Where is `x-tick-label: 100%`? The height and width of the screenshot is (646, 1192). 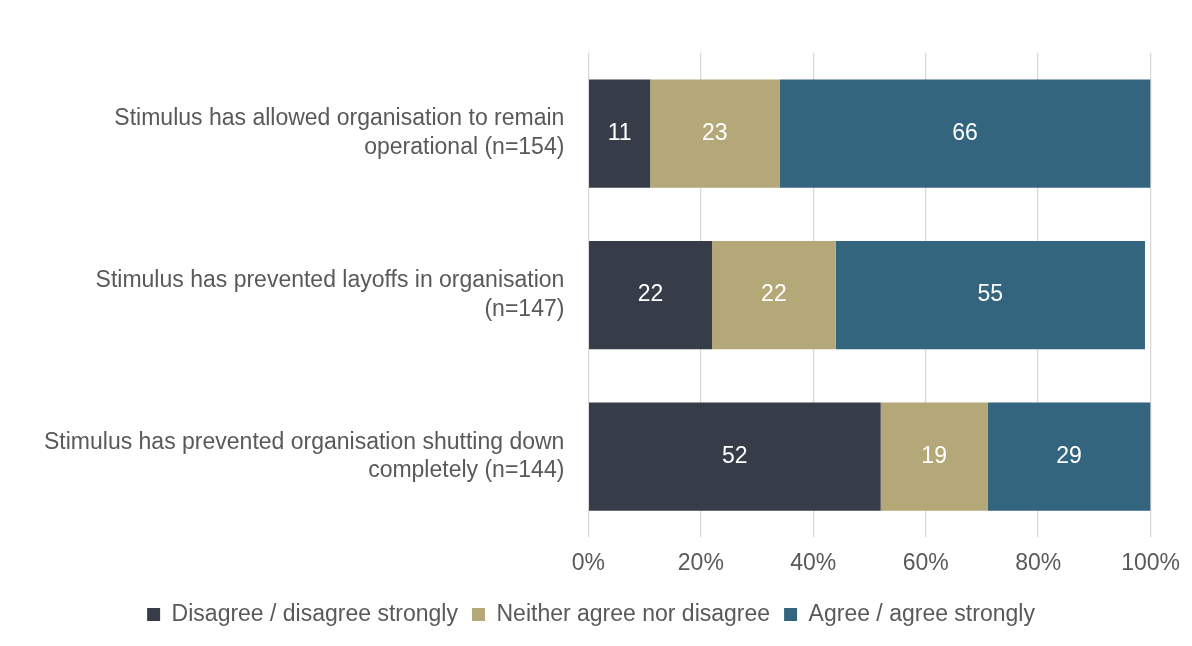 x-tick-label: 100% is located at coordinates (1150, 561).